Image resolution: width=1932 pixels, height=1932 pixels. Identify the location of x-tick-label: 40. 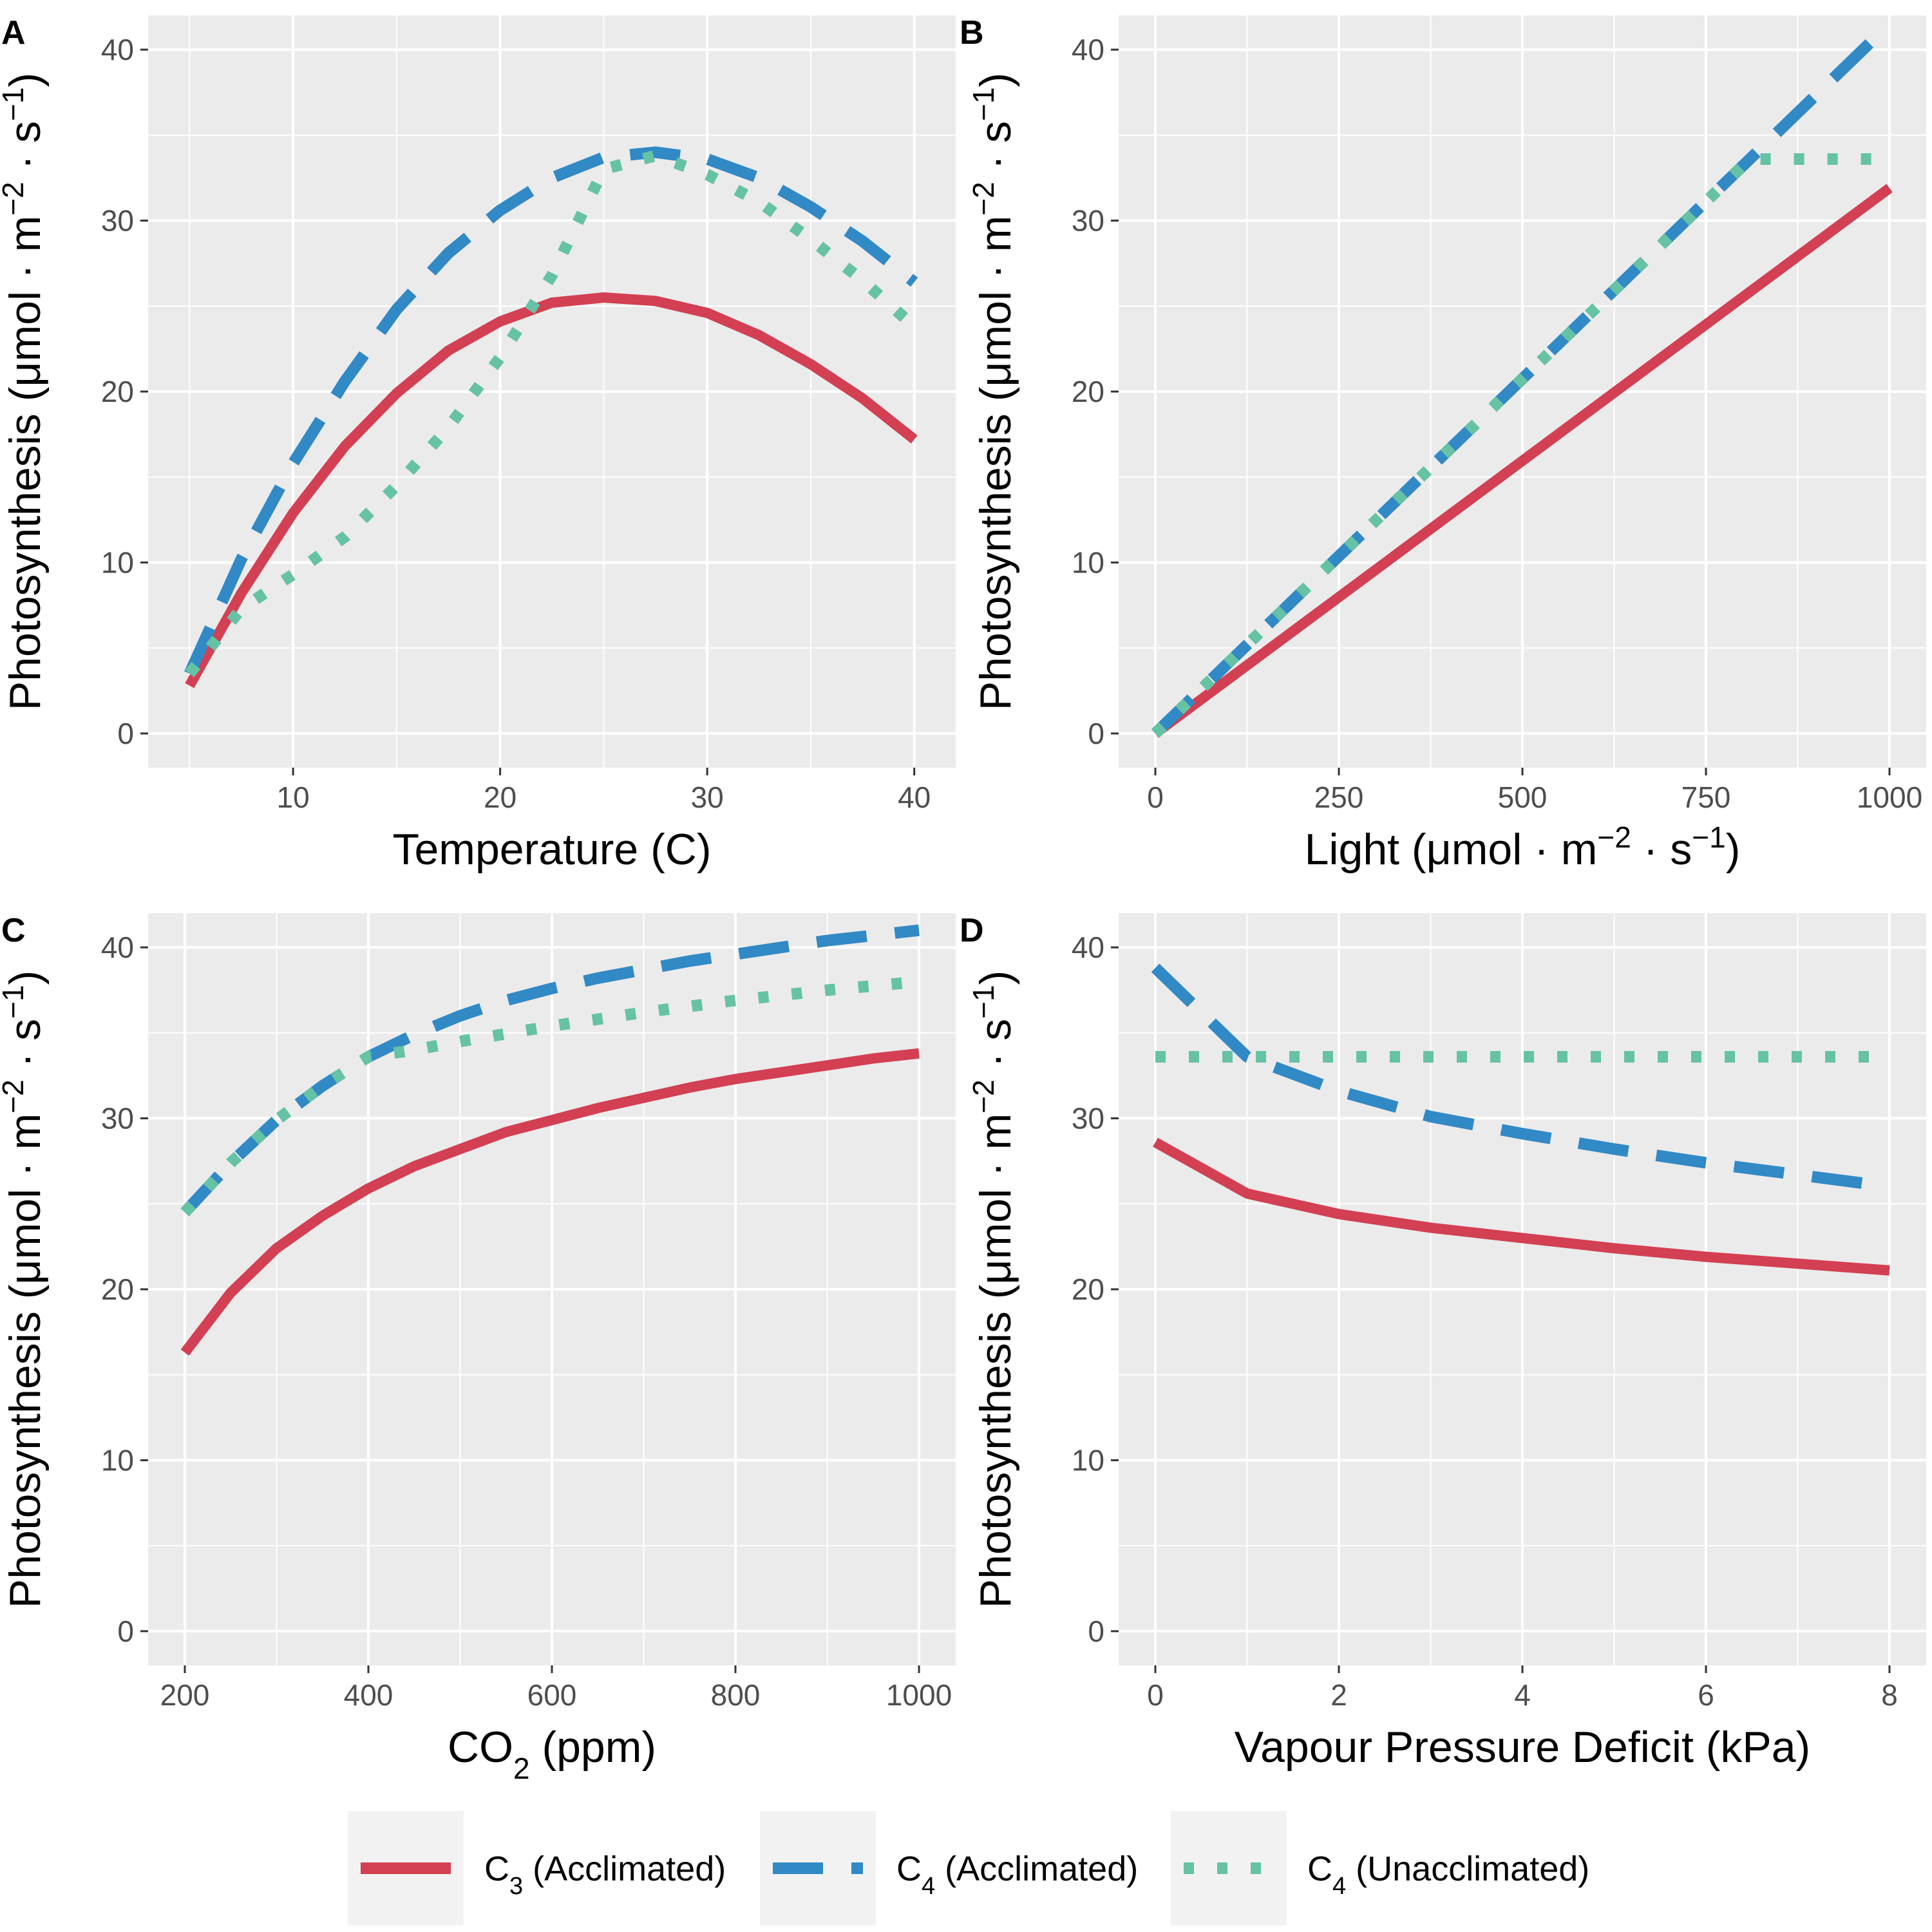
(914, 797).